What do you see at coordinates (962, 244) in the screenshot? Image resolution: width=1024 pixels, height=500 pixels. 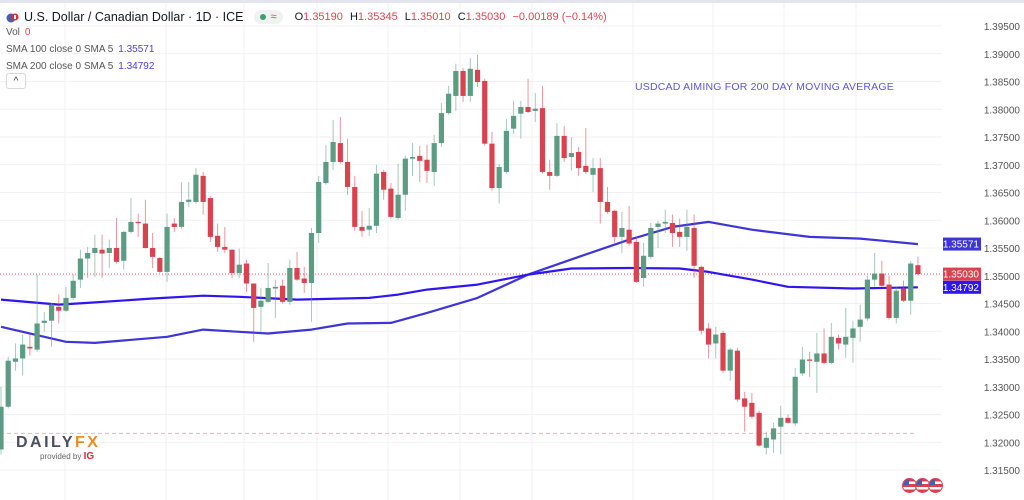 I see `sma100-price-tag-bg` at bounding box center [962, 244].